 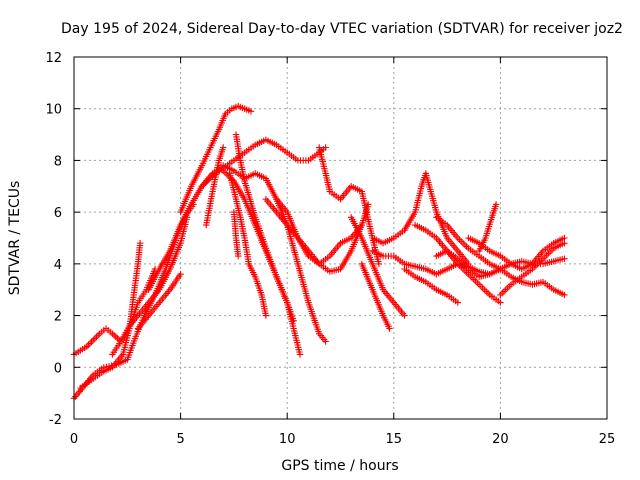 I want to click on y-tick-label: 12, so click(x=53, y=58).